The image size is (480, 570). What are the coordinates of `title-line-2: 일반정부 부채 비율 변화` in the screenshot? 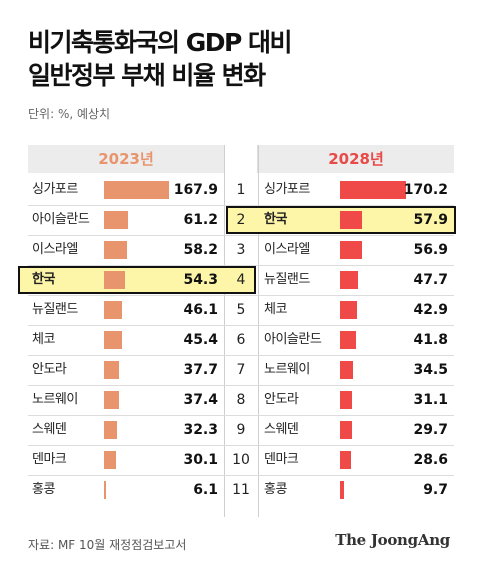 It's located at (147, 75).